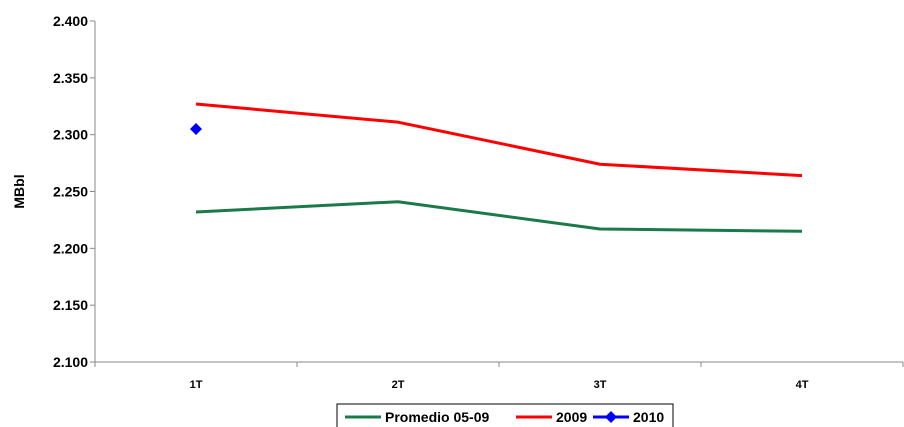 Image resolution: width=904 pixels, height=427 pixels. Describe the element at coordinates (70, 248) in the screenshot. I see `y-tick-label: 2.200` at that location.